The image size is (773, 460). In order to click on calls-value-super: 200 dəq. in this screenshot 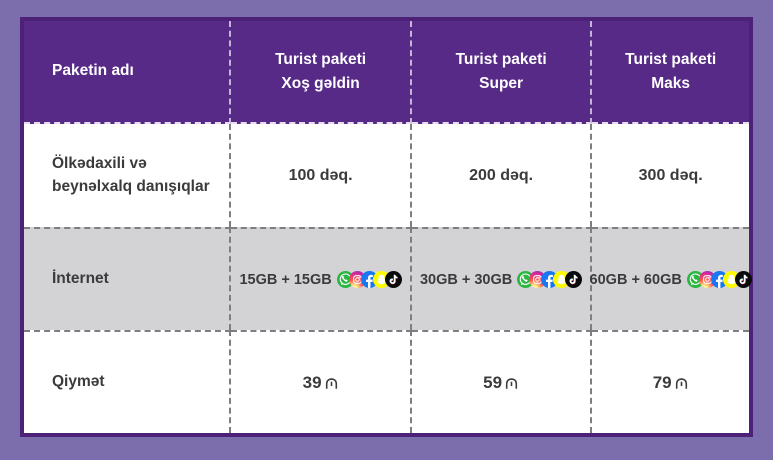, I will do `click(502, 175)`.